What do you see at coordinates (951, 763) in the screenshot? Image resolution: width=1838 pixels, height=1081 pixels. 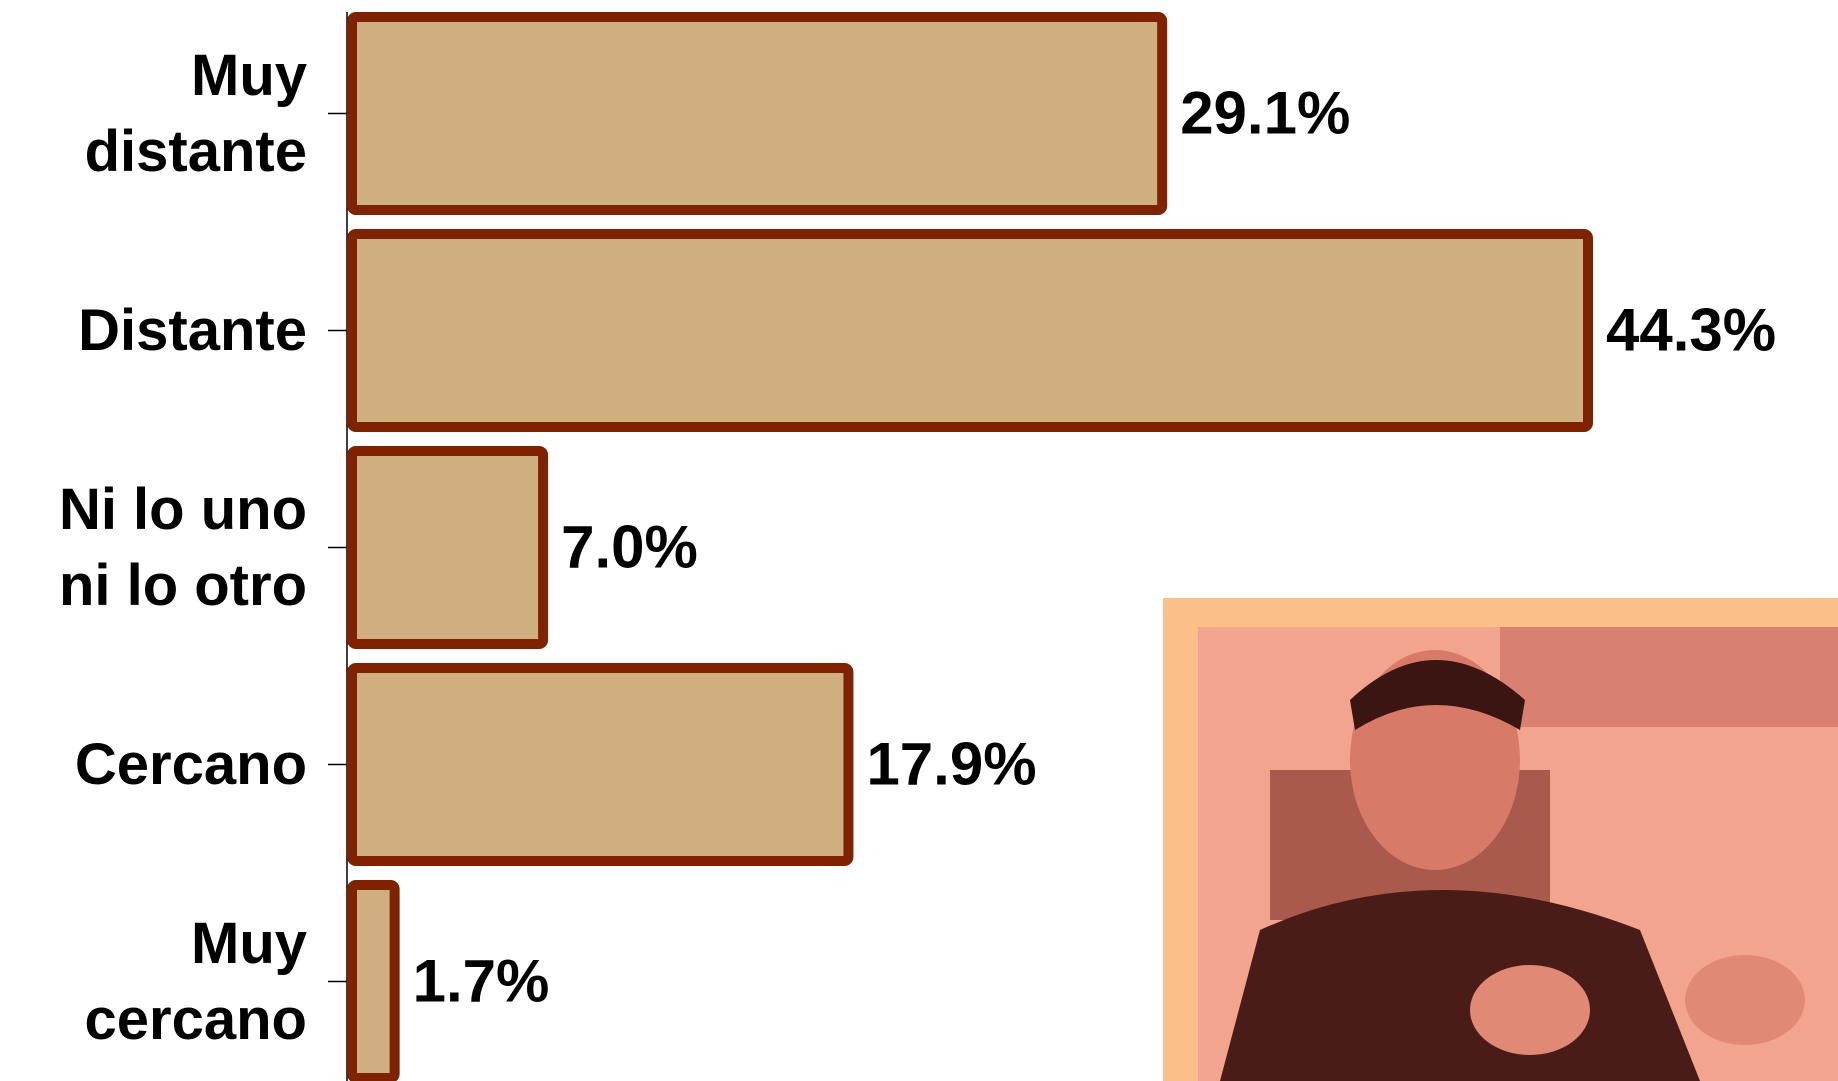 I see `value-label: 17.9%` at bounding box center [951, 763].